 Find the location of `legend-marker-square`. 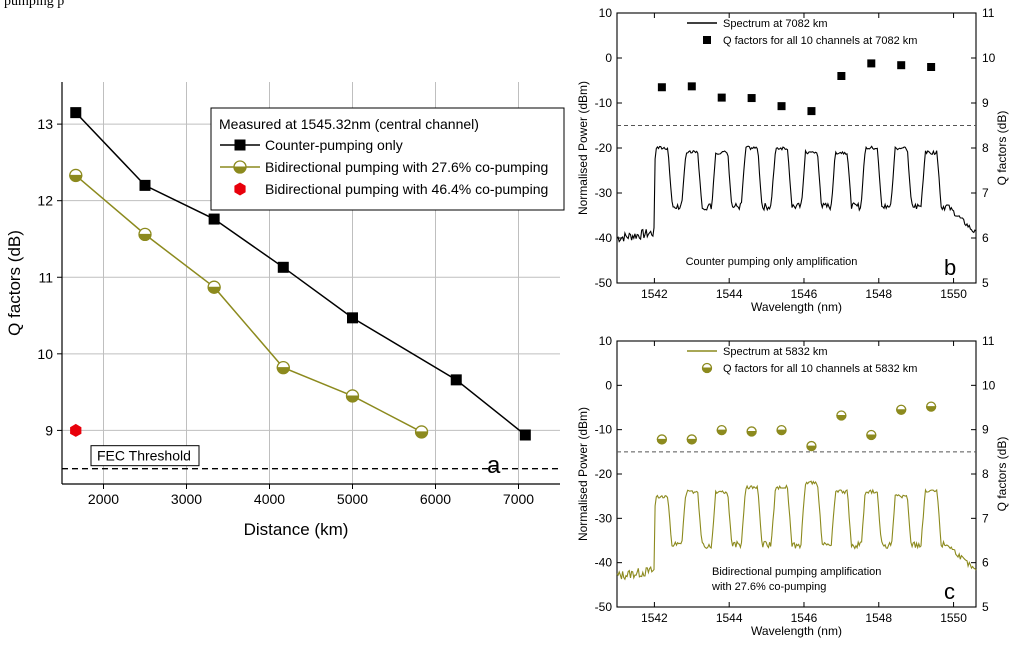

legend-marker-square is located at coordinates (240, 145).